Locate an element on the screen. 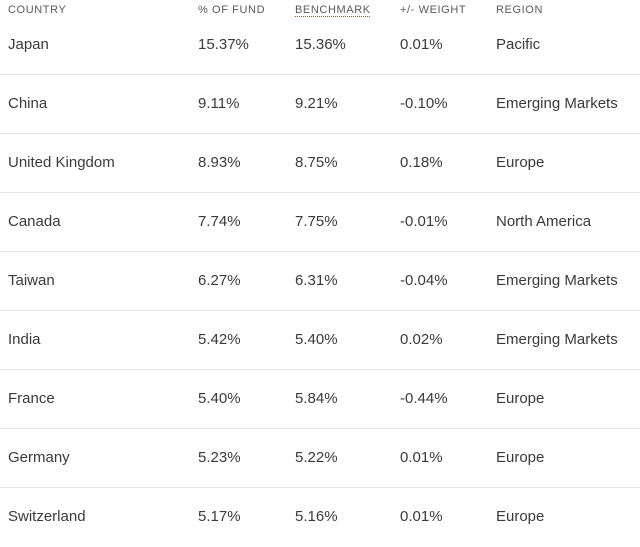 The width and height of the screenshot is (640, 547). country-cell: United Kingdom is located at coordinates (61, 162).